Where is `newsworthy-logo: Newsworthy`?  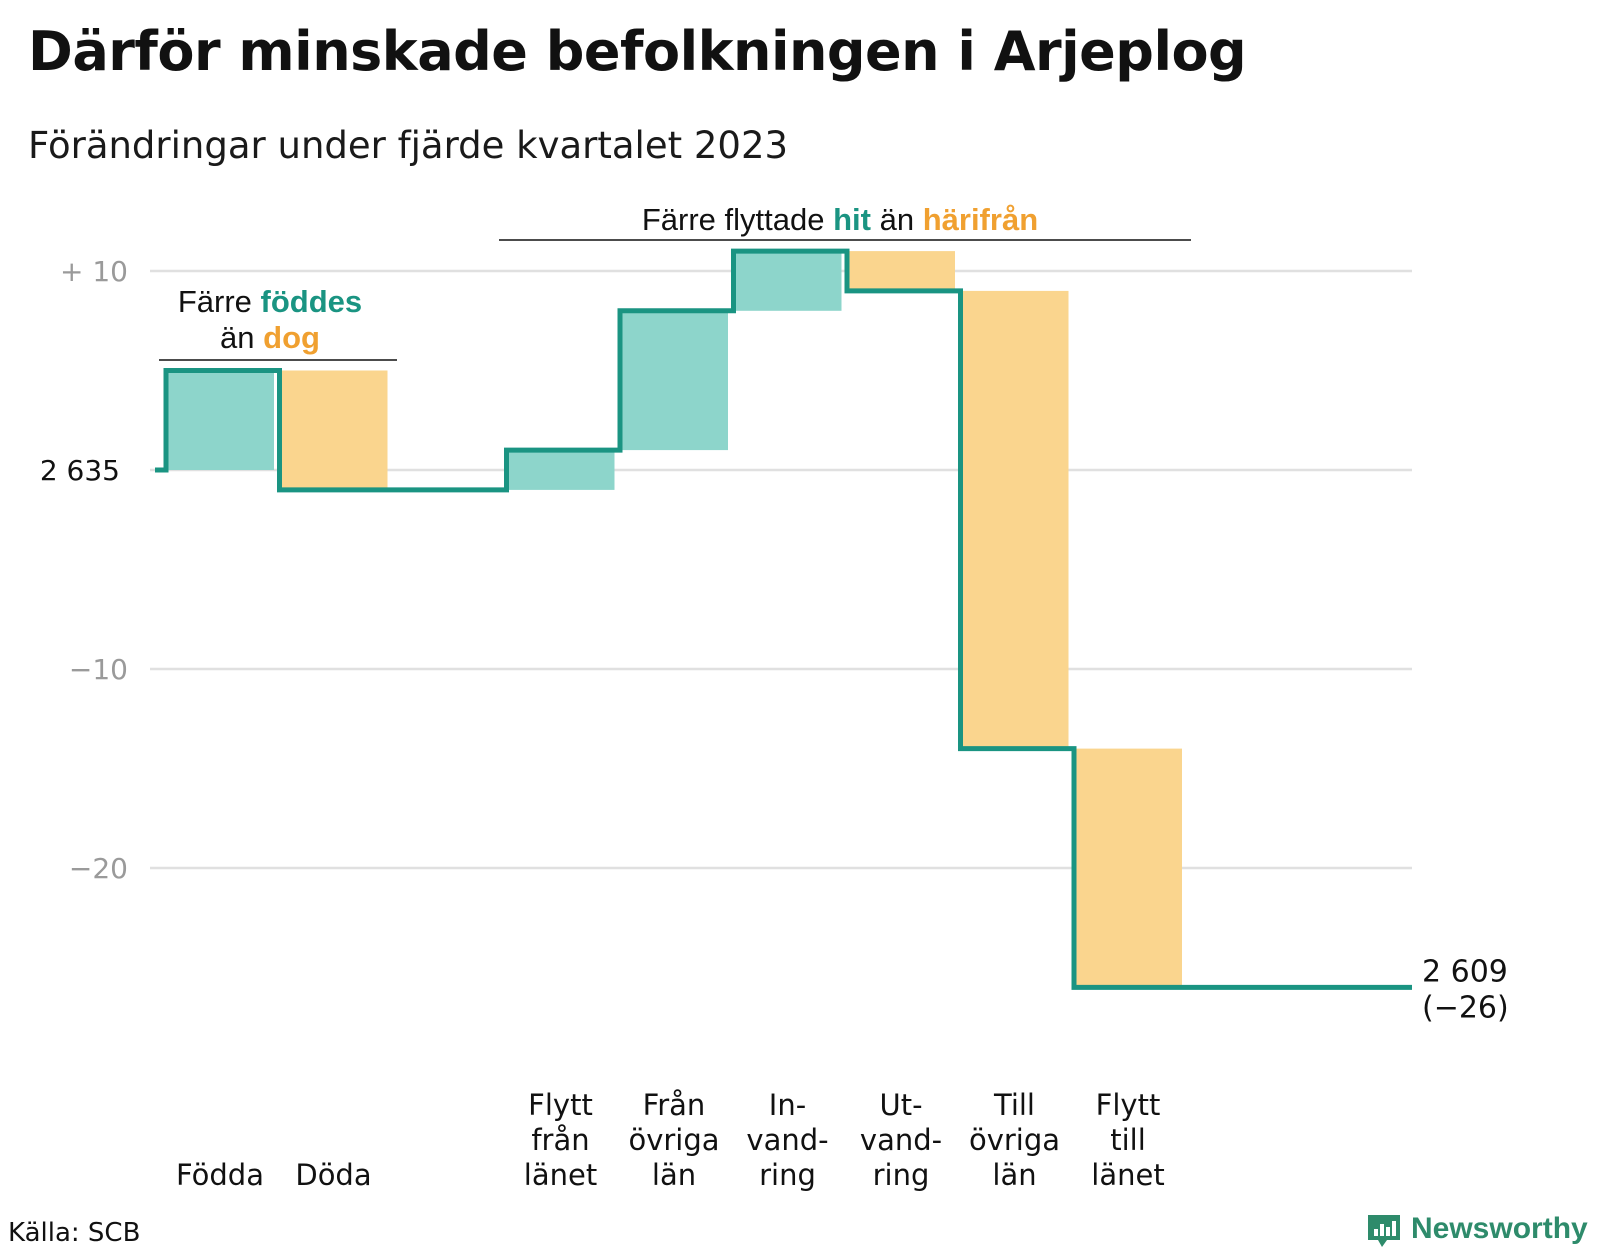 newsworthy-logo: Newsworthy is located at coordinates (1480, 1230).